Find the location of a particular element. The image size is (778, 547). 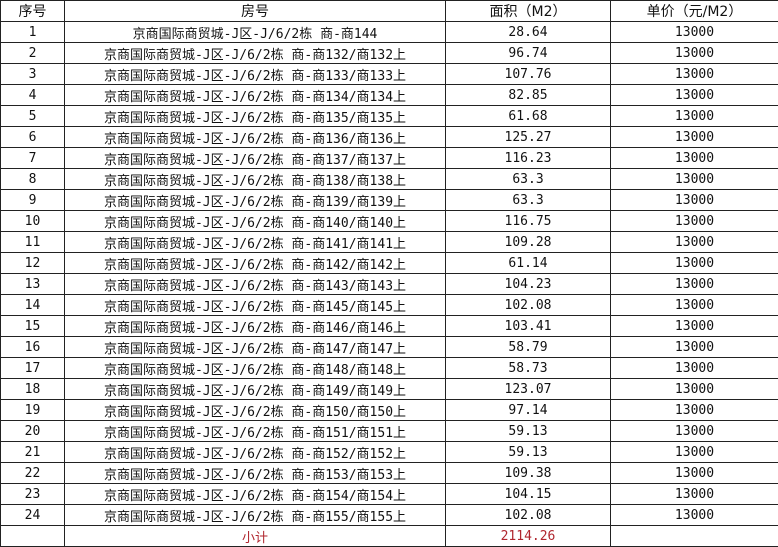

row-area: 116.23 is located at coordinates (528, 158).